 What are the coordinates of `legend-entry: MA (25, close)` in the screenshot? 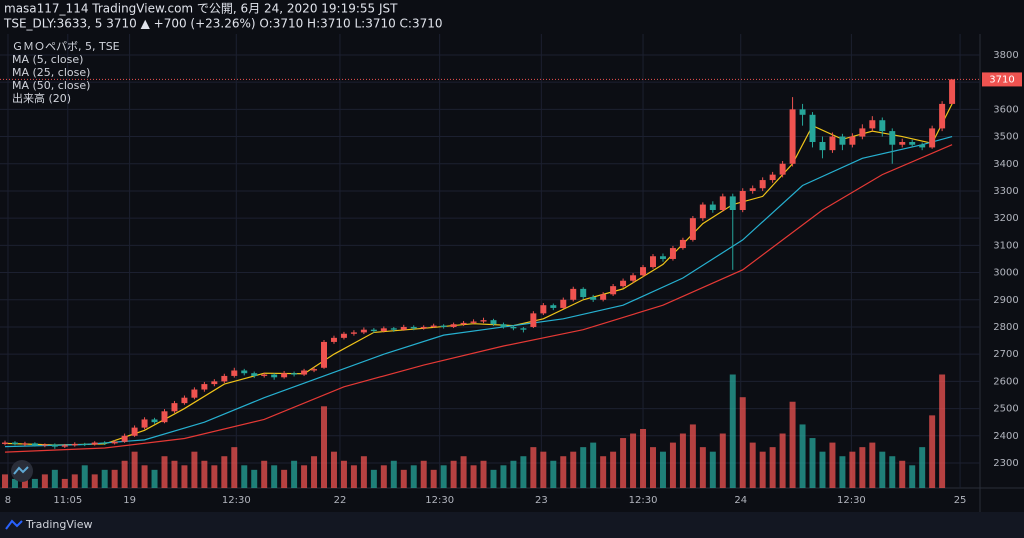 It's located at (51, 72).